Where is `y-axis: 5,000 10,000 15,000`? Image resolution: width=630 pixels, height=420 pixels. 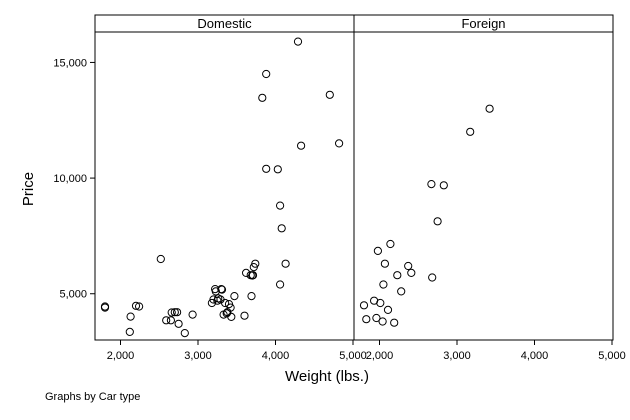 y-axis: 5,000 10,000 15,000 is located at coordinates (74, 179).